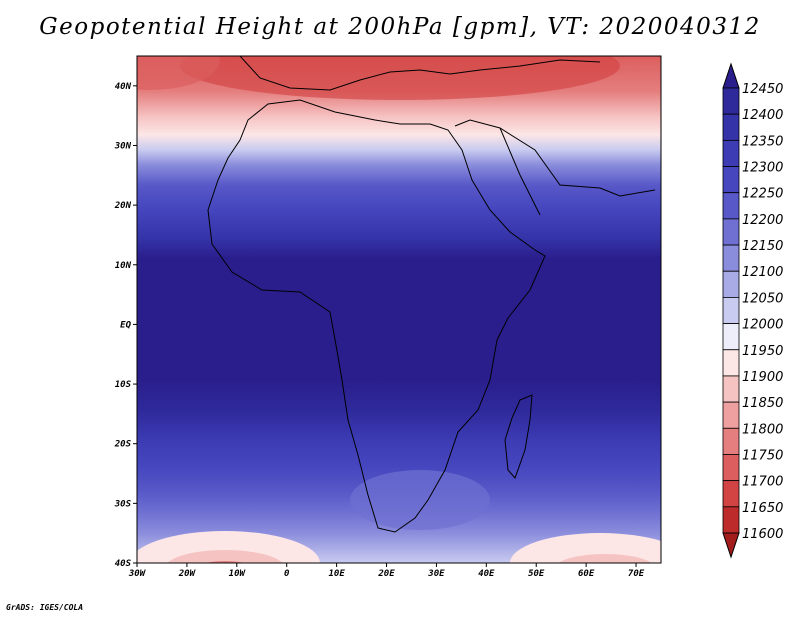 This screenshot has height=618, width=800. Describe the element at coordinates (762, 325) in the screenshot. I see `colorbar-label: 12000` at that location.